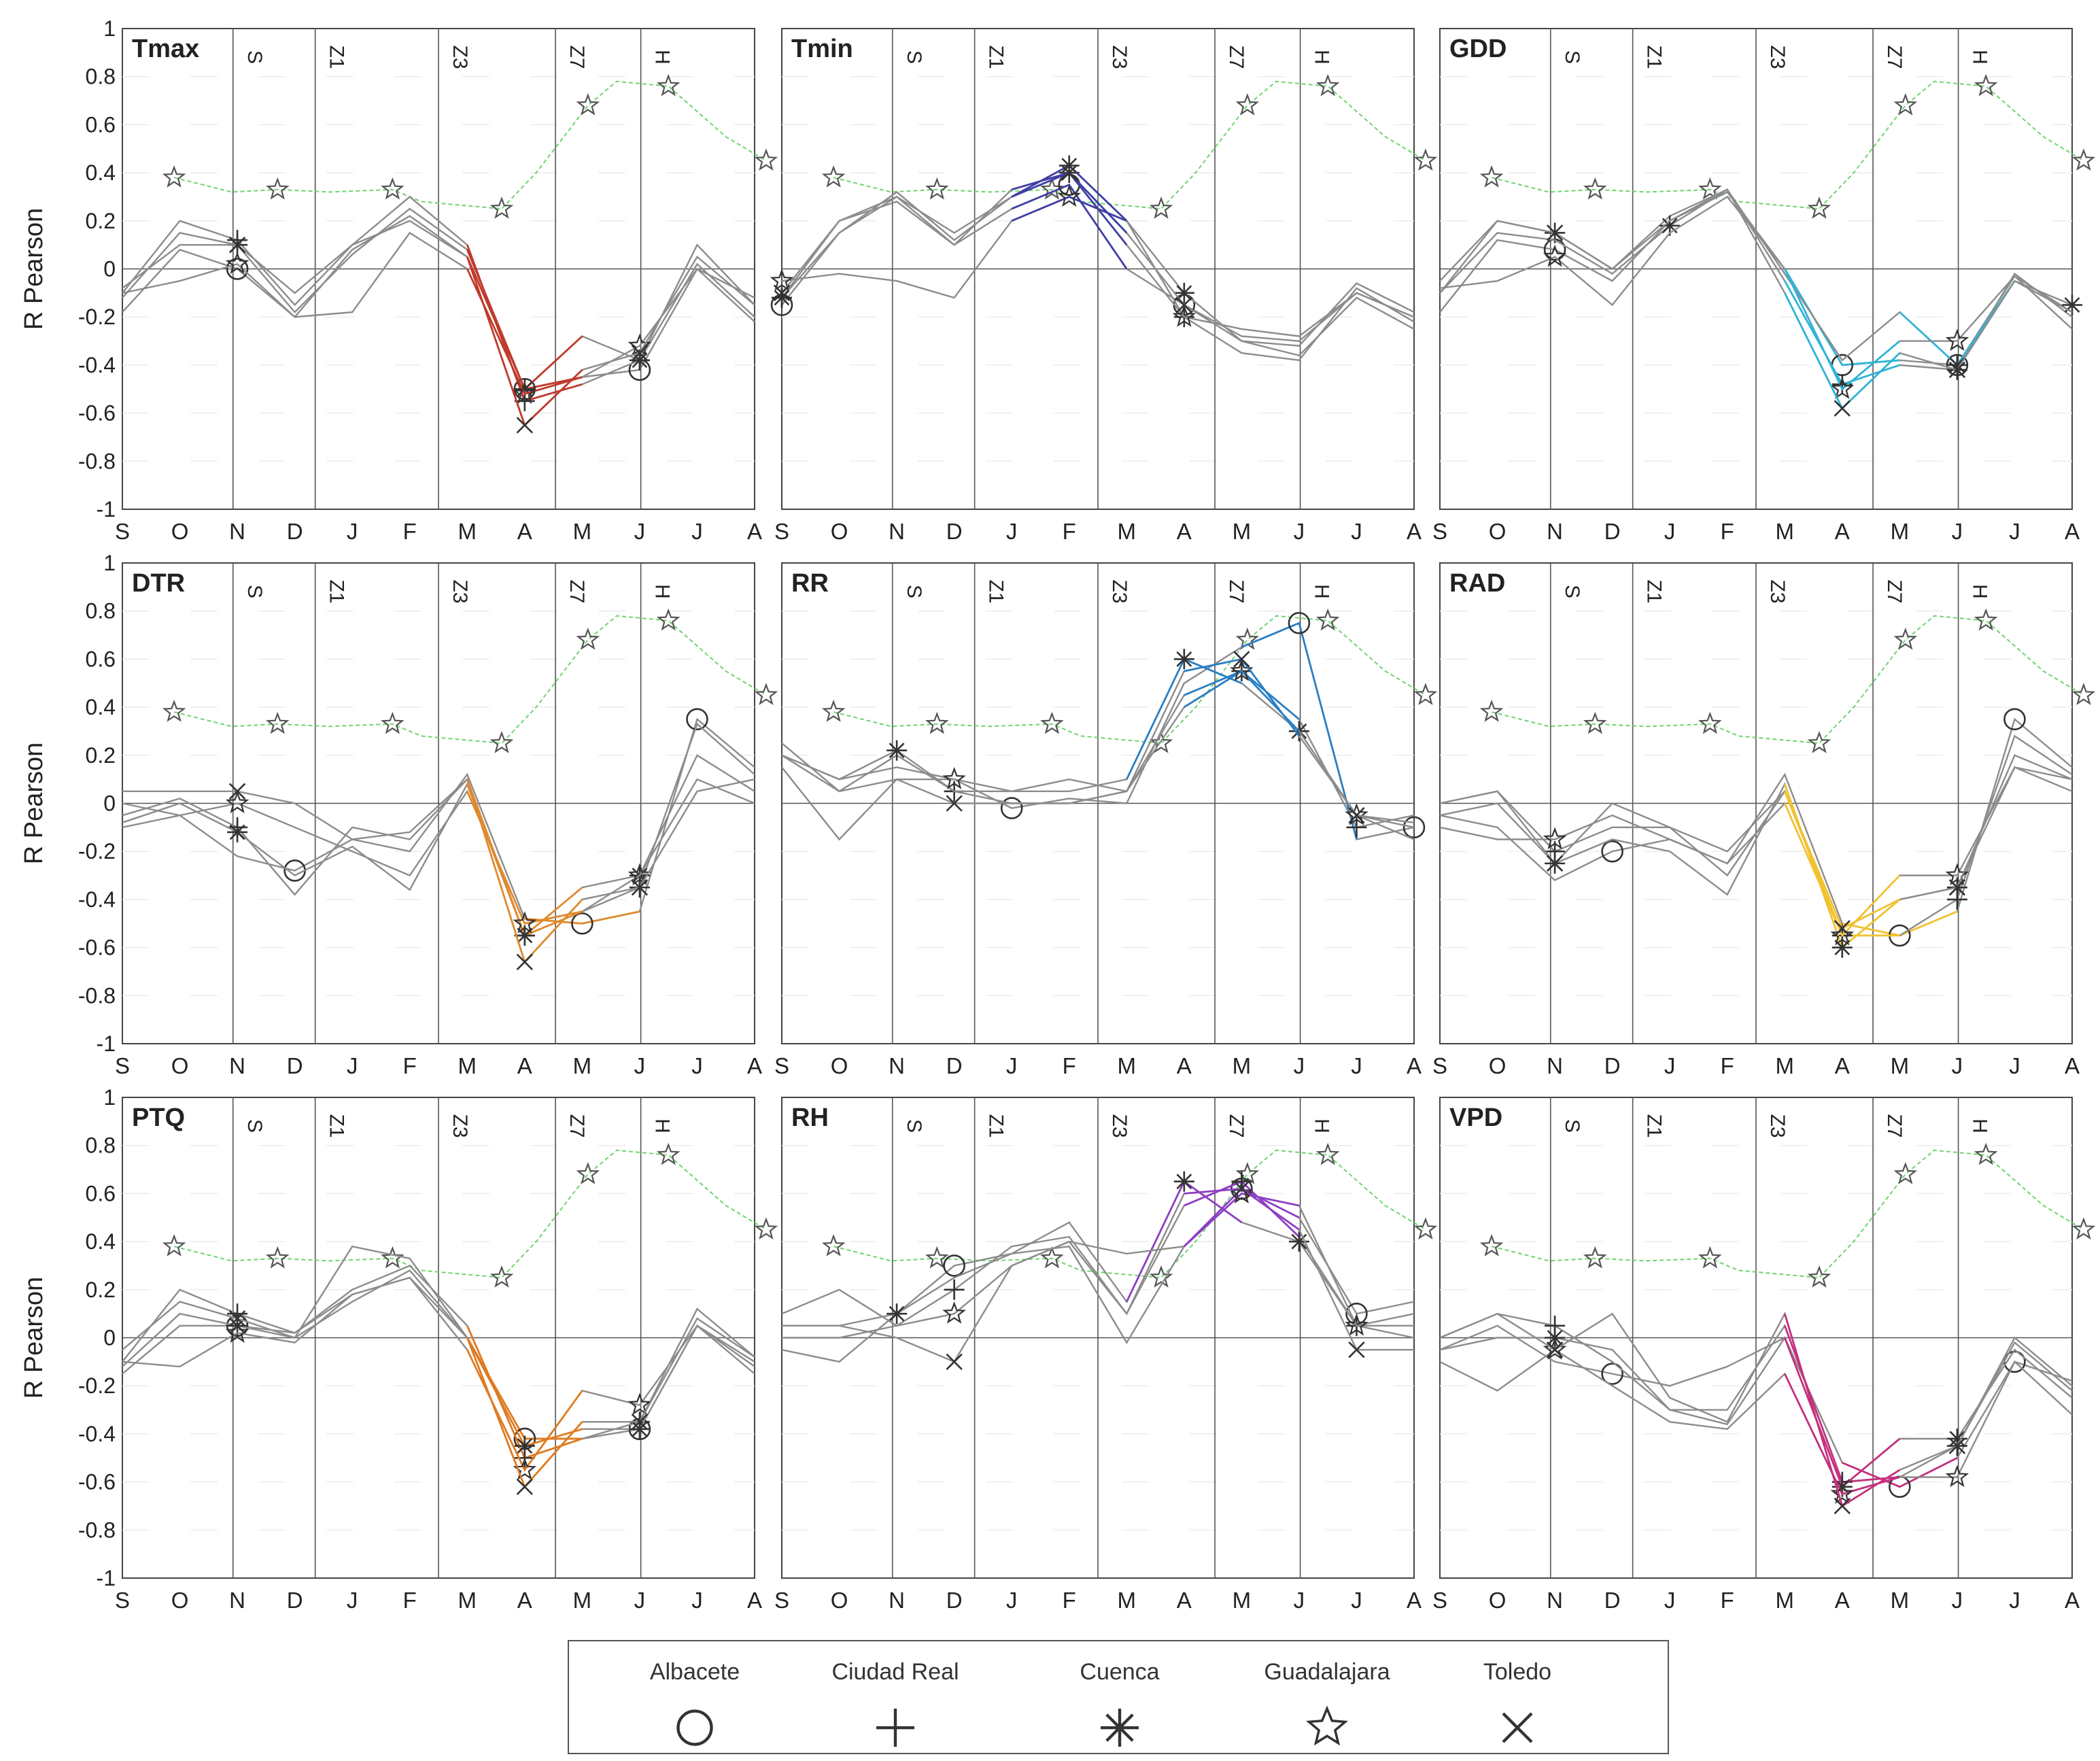 This screenshot has width=2100, height=1761. Describe the element at coordinates (1477, 583) in the screenshot. I see `panel-rad-title: RAD` at that location.